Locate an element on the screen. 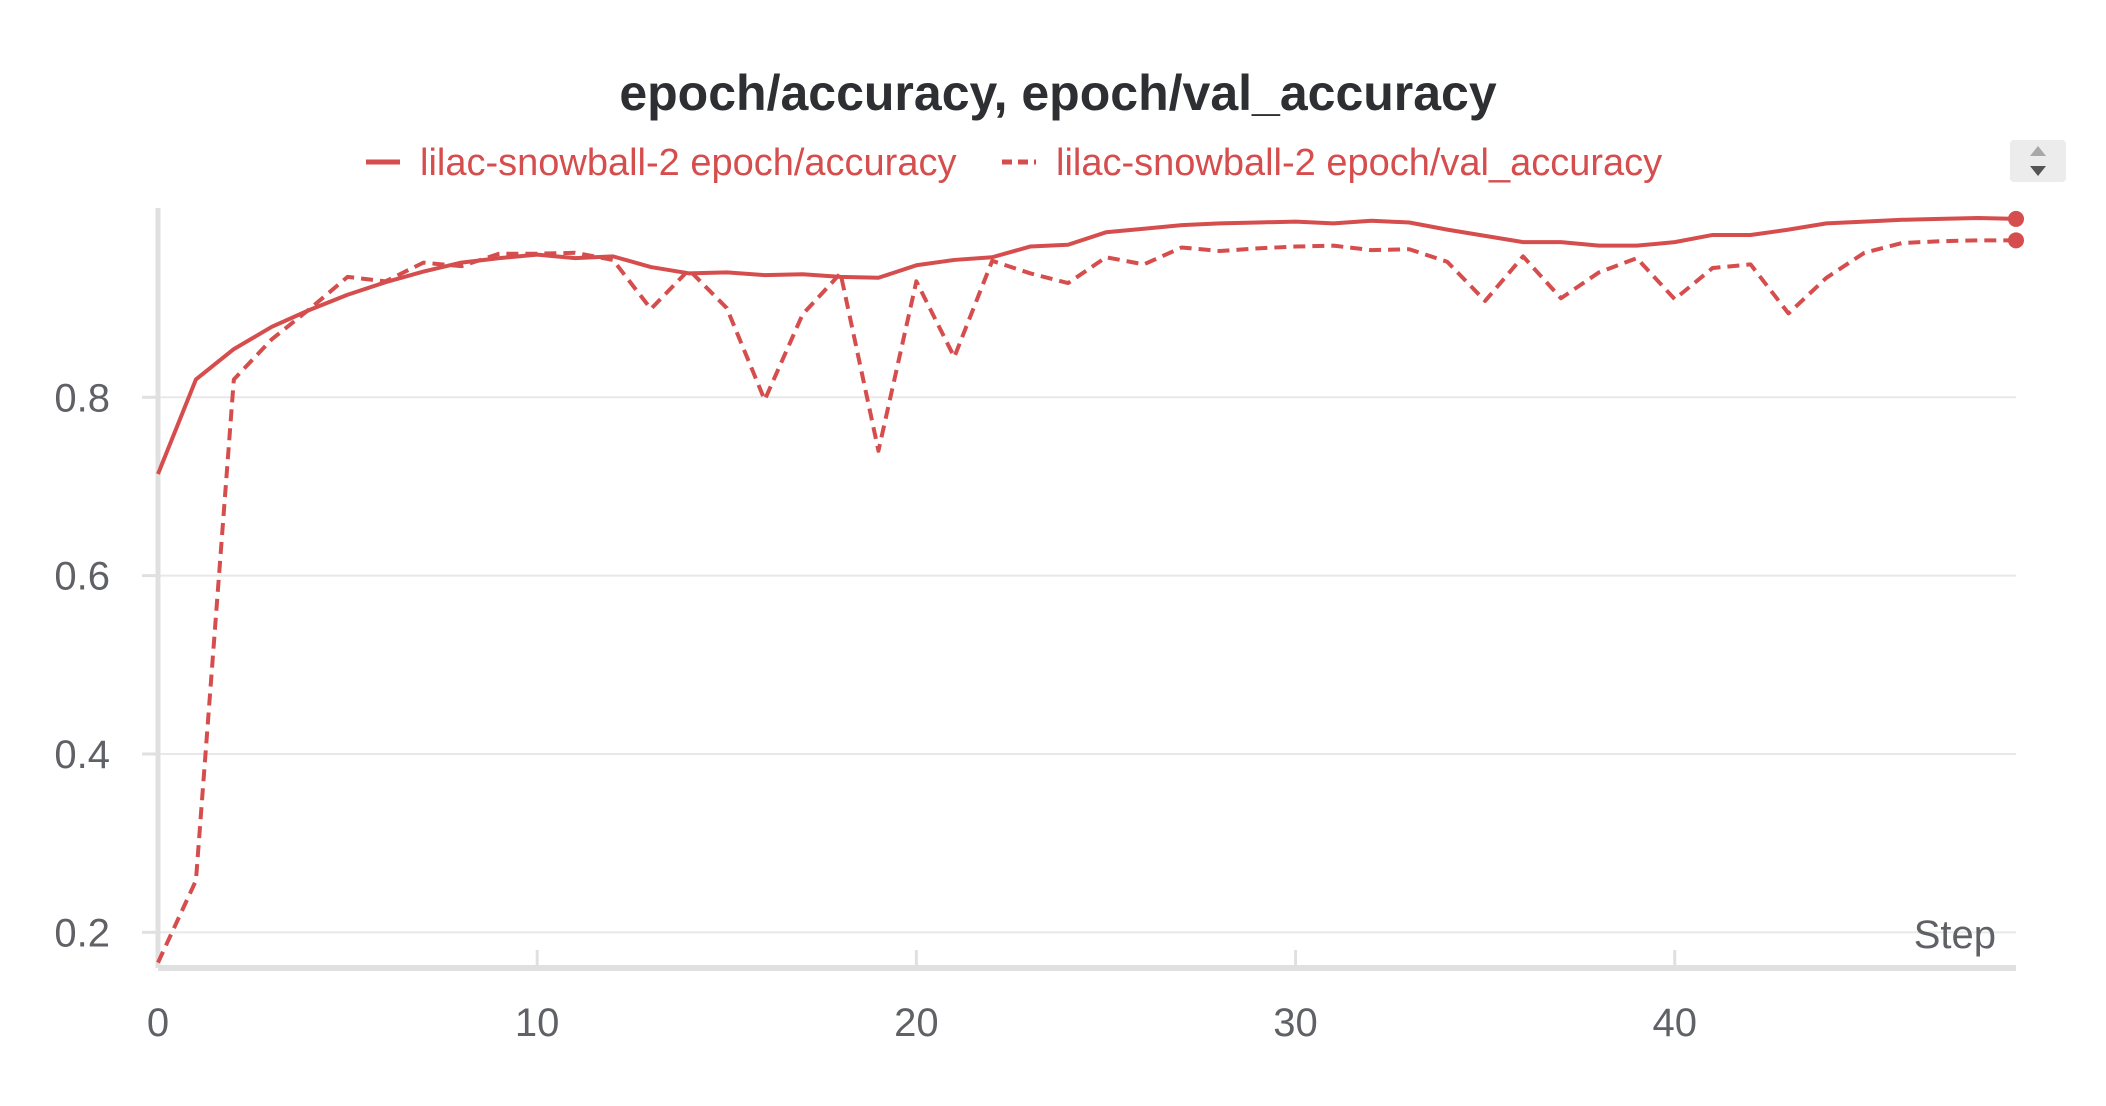 This screenshot has width=2106, height=1106. y-tick-label: 0.2 is located at coordinates (82, 933).